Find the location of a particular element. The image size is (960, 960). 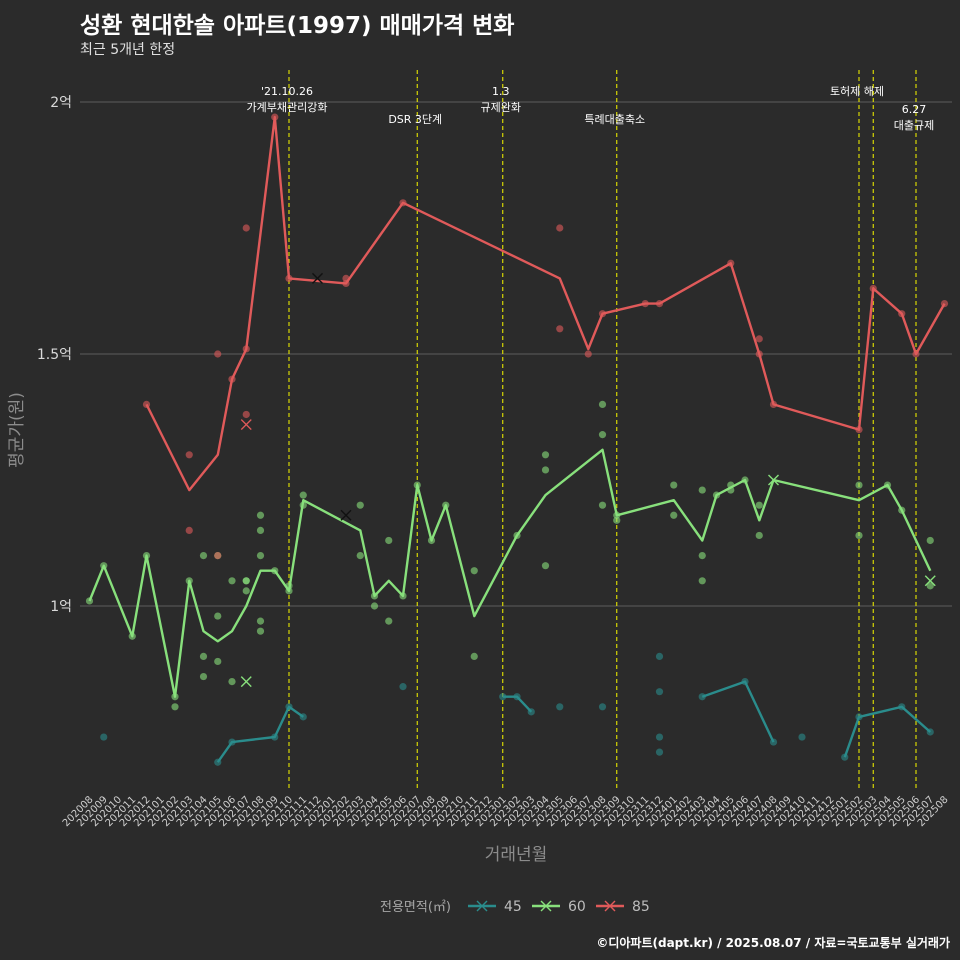

legend-label: 45 is located at coordinates (513, 907).